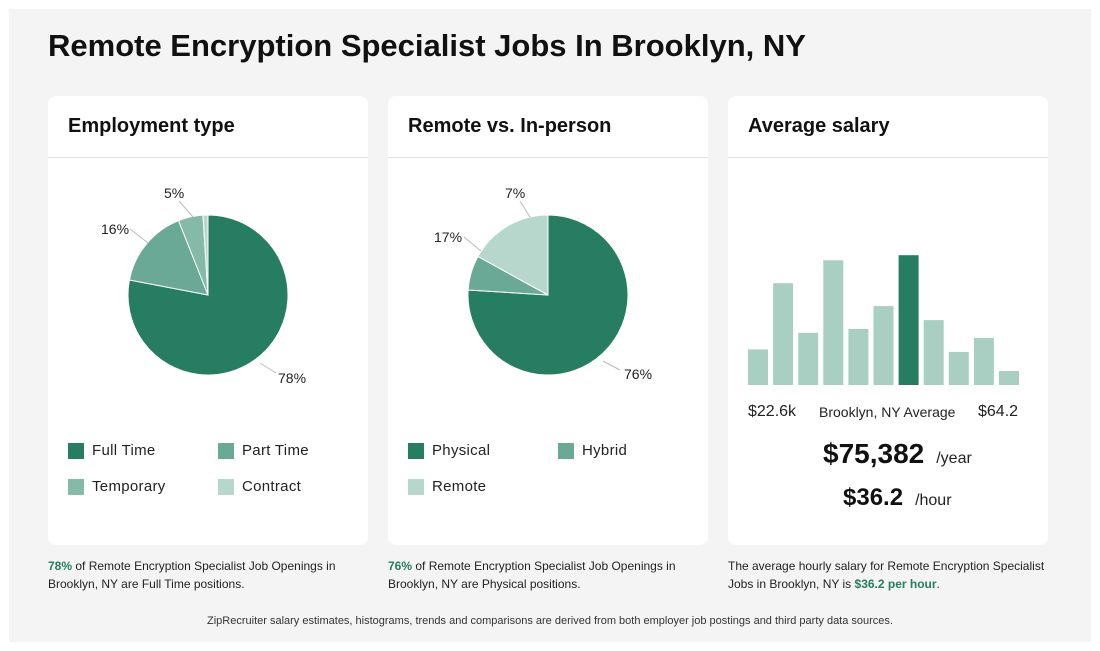 Image resolution: width=1100 pixels, height=651 pixels. Describe the element at coordinates (60, 566) in the screenshot. I see `employment-caption-highlight: 78%` at that location.